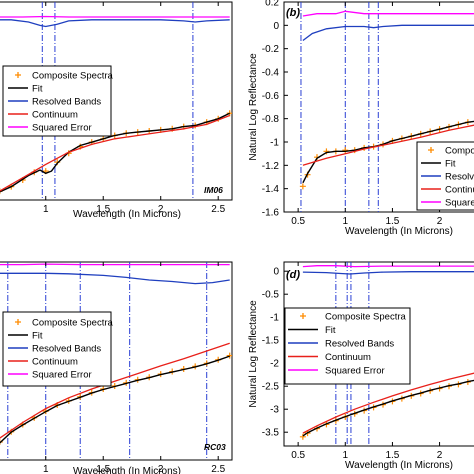 The width and height of the screenshot is (474, 474). What do you see at coordinates (271, 96) in the screenshot?
I see `y-tick-label: -0.6` at bounding box center [271, 96].